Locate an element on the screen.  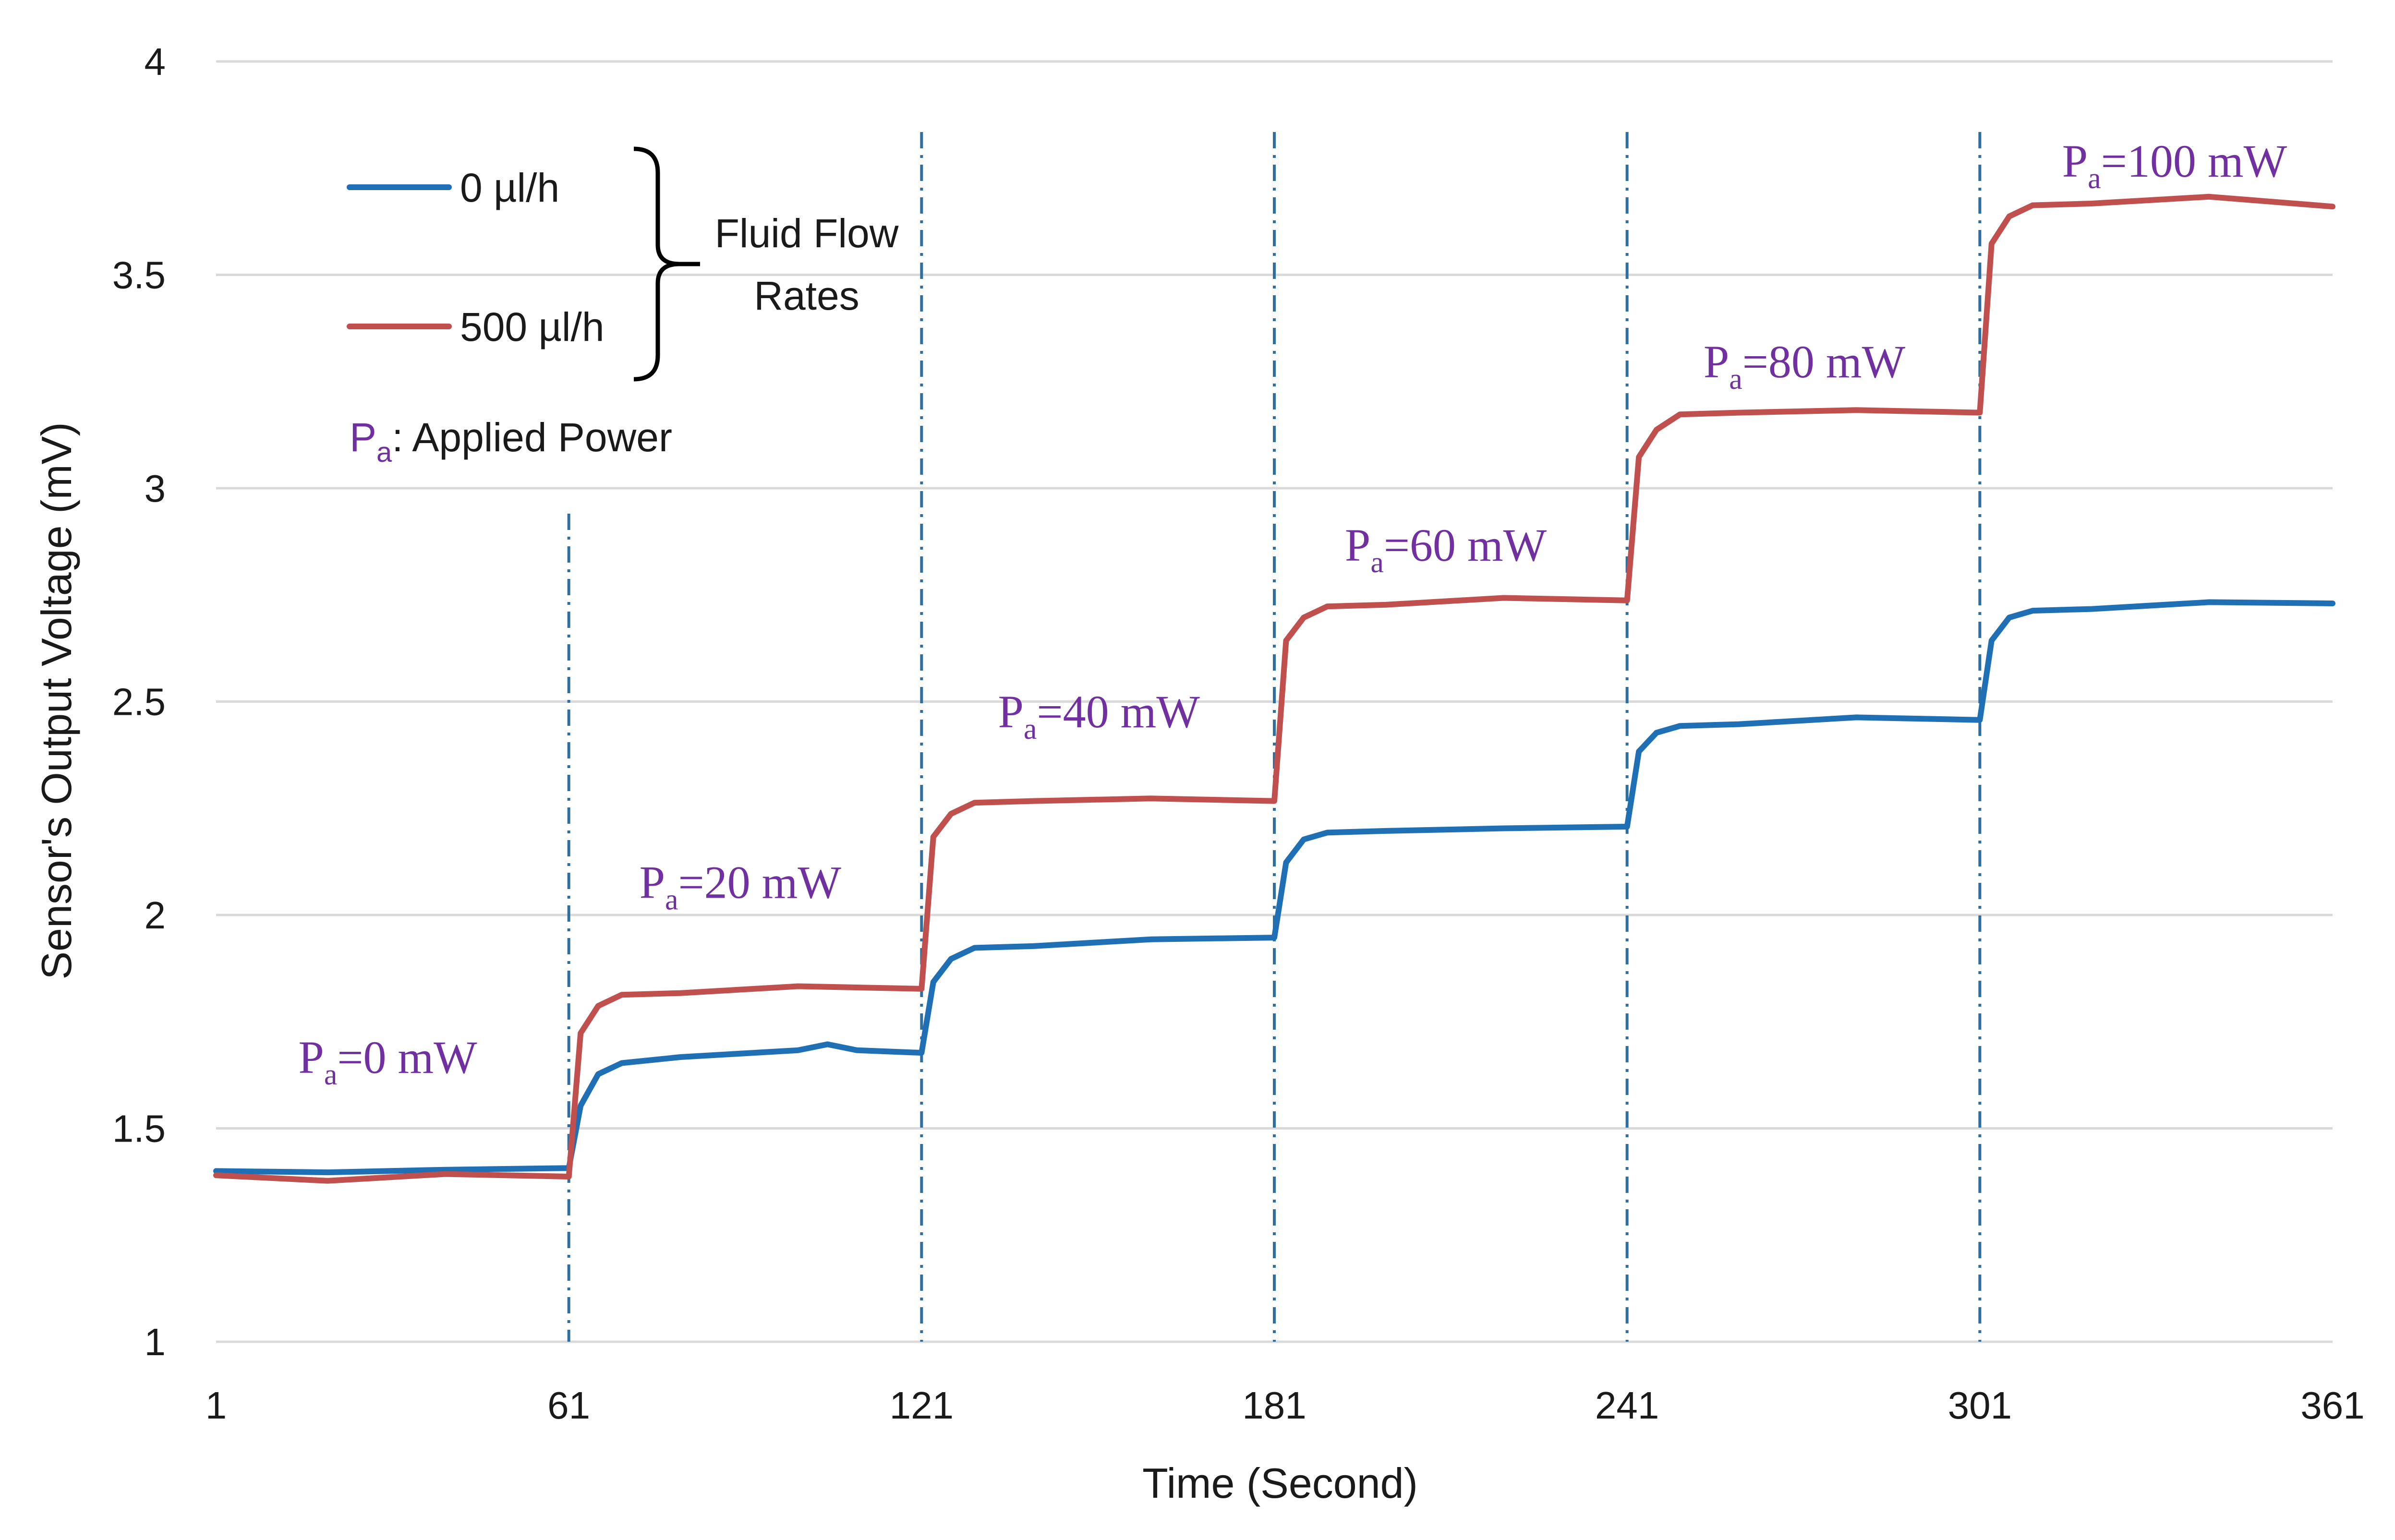
x-tick-label-3: 181 is located at coordinates (1274, 1405).